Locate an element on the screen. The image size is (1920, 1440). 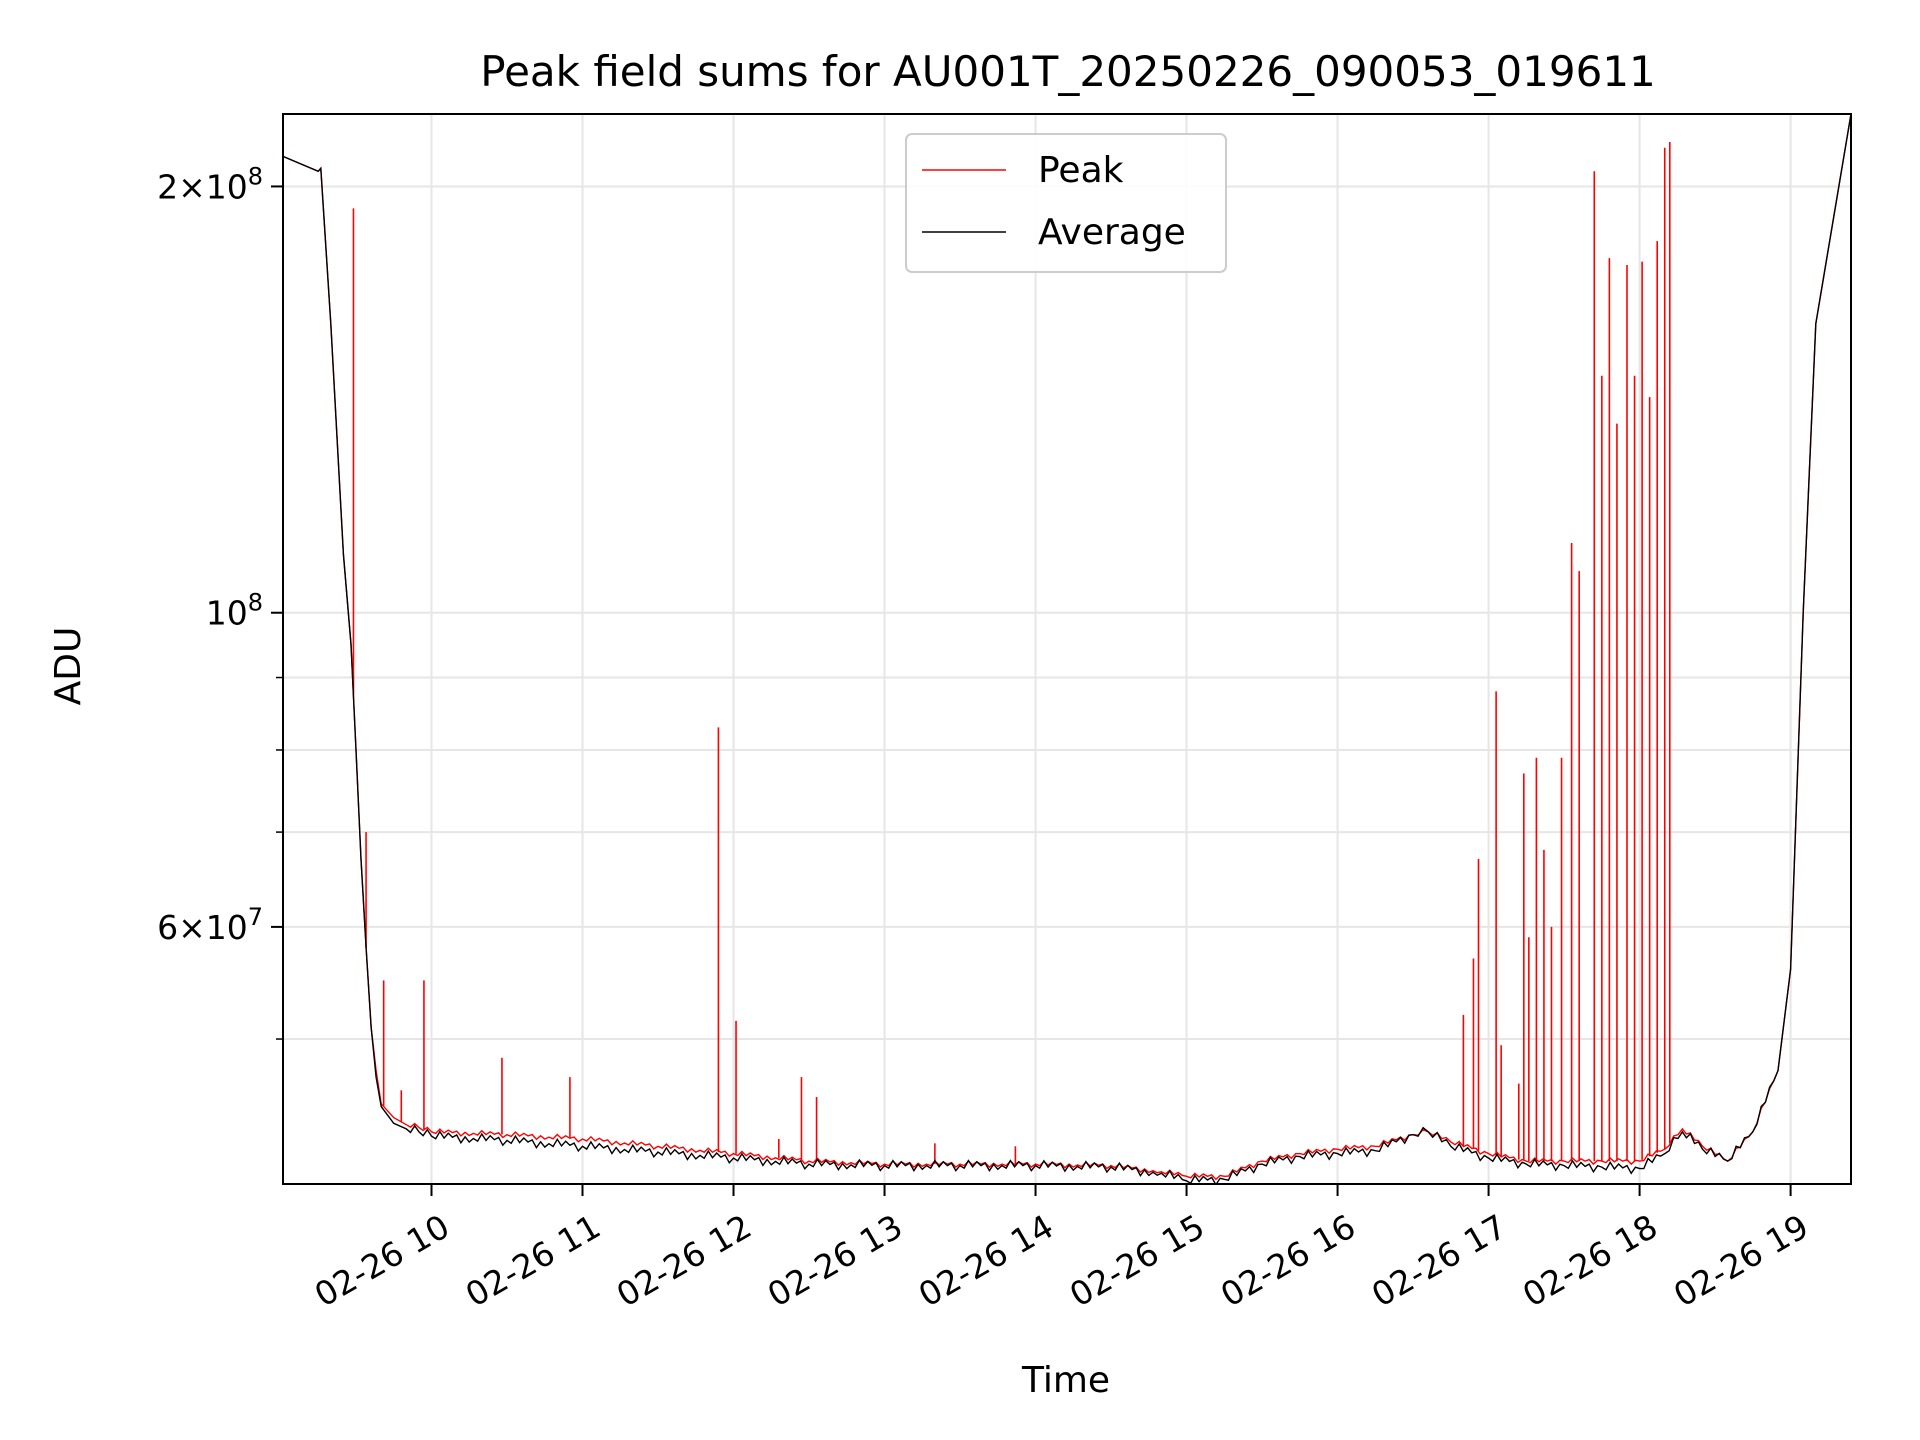
legend-box is located at coordinates (1066, 203).